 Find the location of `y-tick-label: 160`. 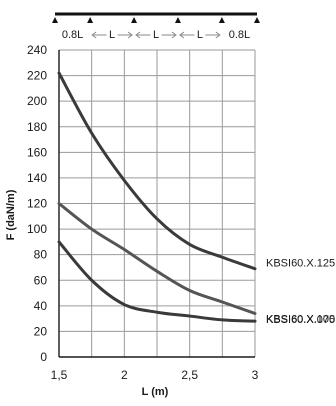

y-tick-label: 160 is located at coordinates (37, 152).